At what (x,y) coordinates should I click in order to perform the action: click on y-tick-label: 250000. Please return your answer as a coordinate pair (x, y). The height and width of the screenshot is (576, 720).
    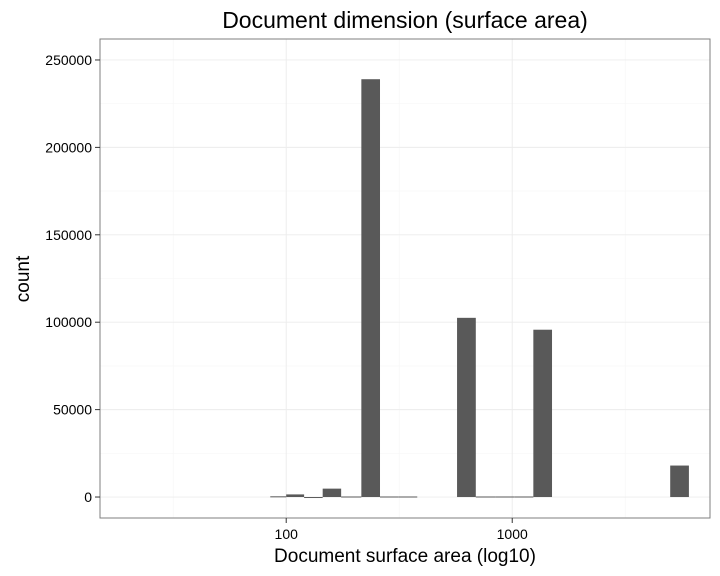
    Looking at the image, I should click on (68, 60).